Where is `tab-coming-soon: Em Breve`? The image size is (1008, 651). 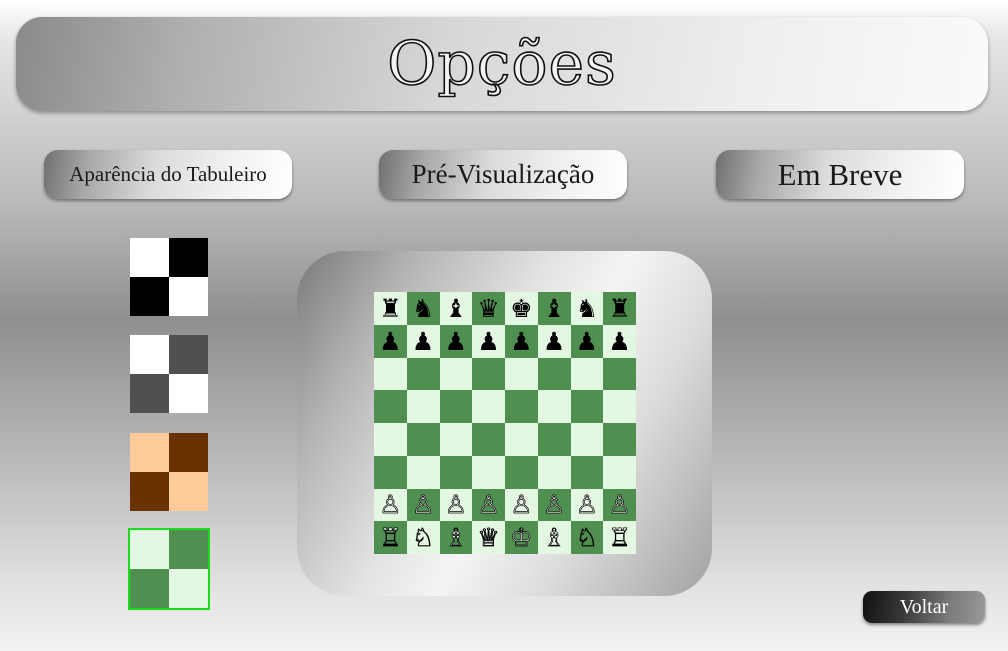
tab-coming-soon: Em Breve is located at coordinates (840, 174).